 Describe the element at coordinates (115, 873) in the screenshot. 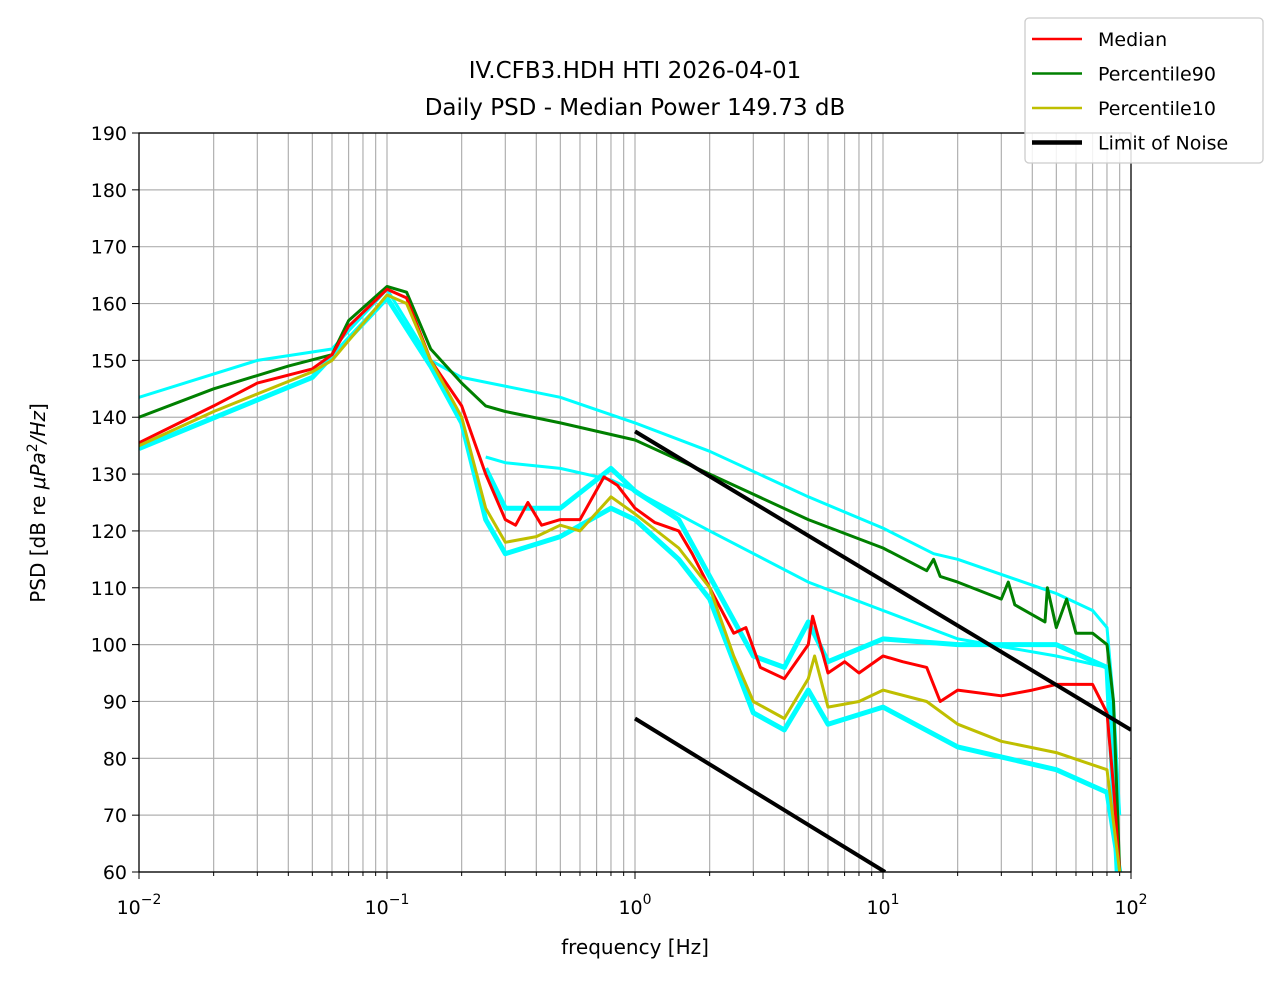

I see `y-tick-label: 60` at that location.